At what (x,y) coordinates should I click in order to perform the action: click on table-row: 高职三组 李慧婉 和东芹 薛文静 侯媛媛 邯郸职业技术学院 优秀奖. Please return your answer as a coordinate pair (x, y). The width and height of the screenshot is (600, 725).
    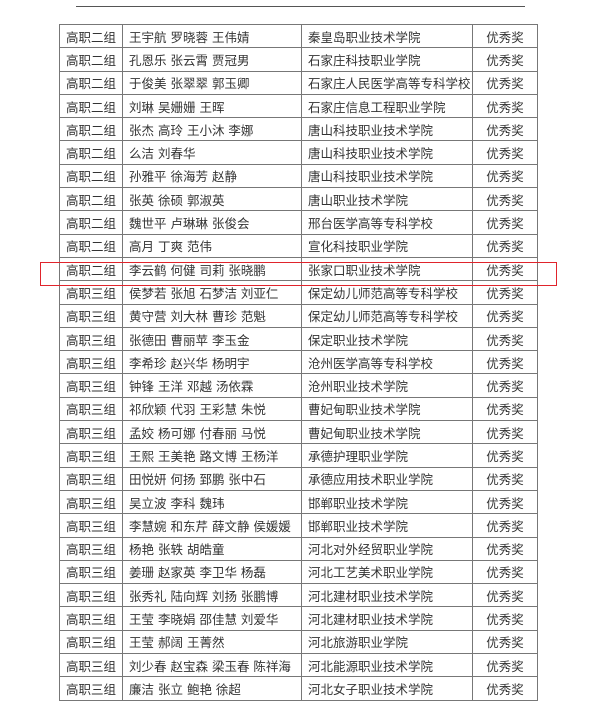
    Looking at the image, I should click on (298, 525).